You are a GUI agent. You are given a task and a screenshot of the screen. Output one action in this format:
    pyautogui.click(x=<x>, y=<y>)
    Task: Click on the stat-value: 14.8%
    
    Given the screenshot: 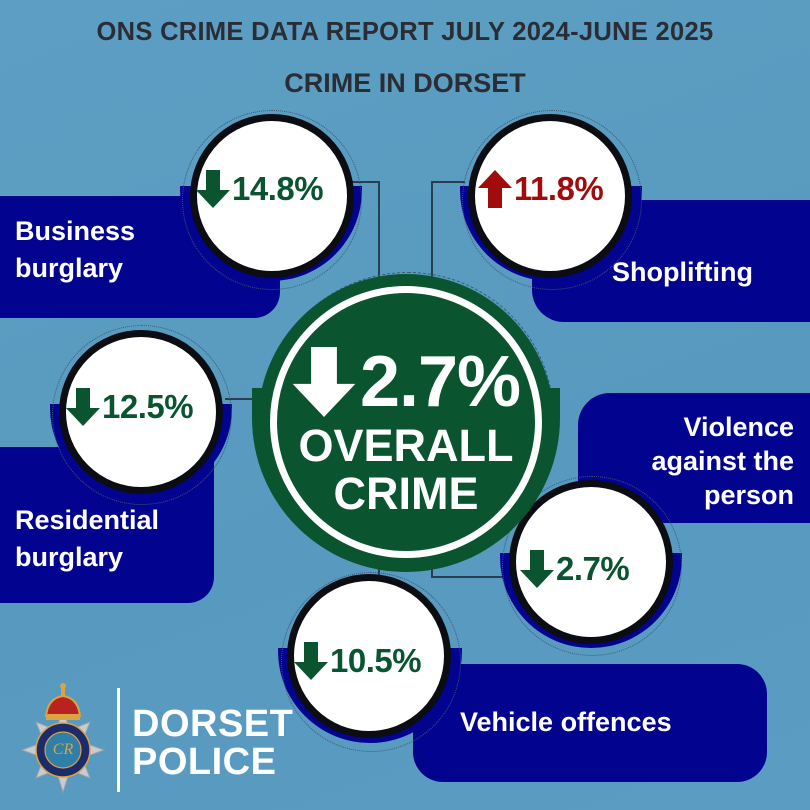 What is the action you would take?
    pyautogui.click(x=260, y=189)
    